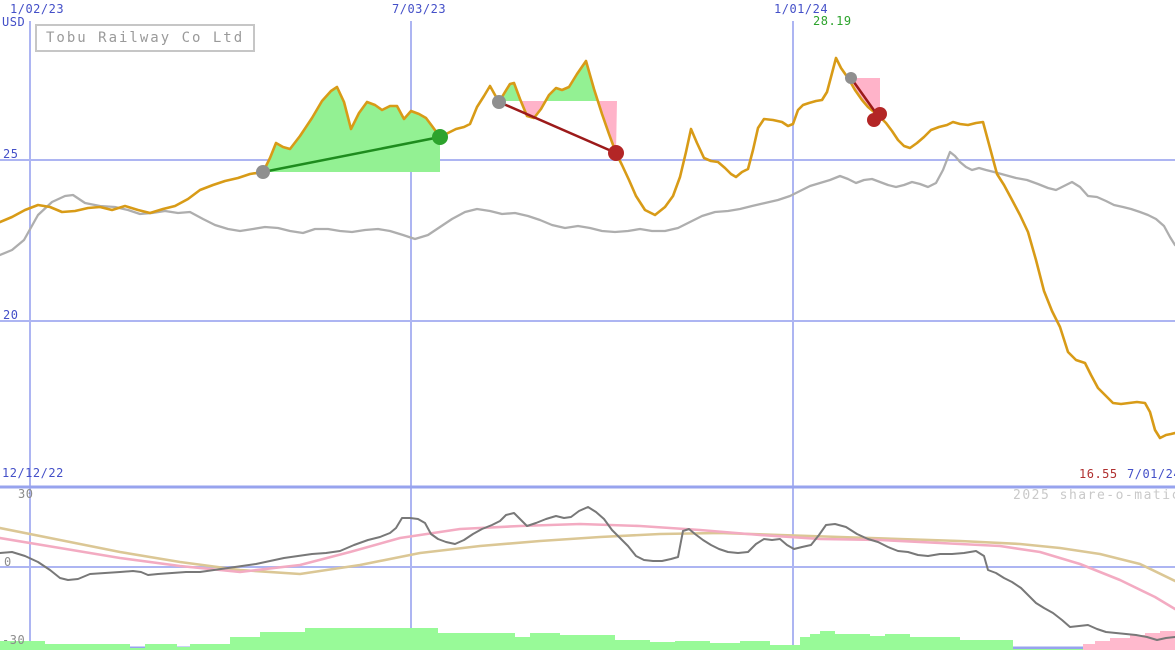 The image size is (1175, 650). What do you see at coordinates (14, 22) in the screenshot?
I see `currency-label: USD` at bounding box center [14, 22].